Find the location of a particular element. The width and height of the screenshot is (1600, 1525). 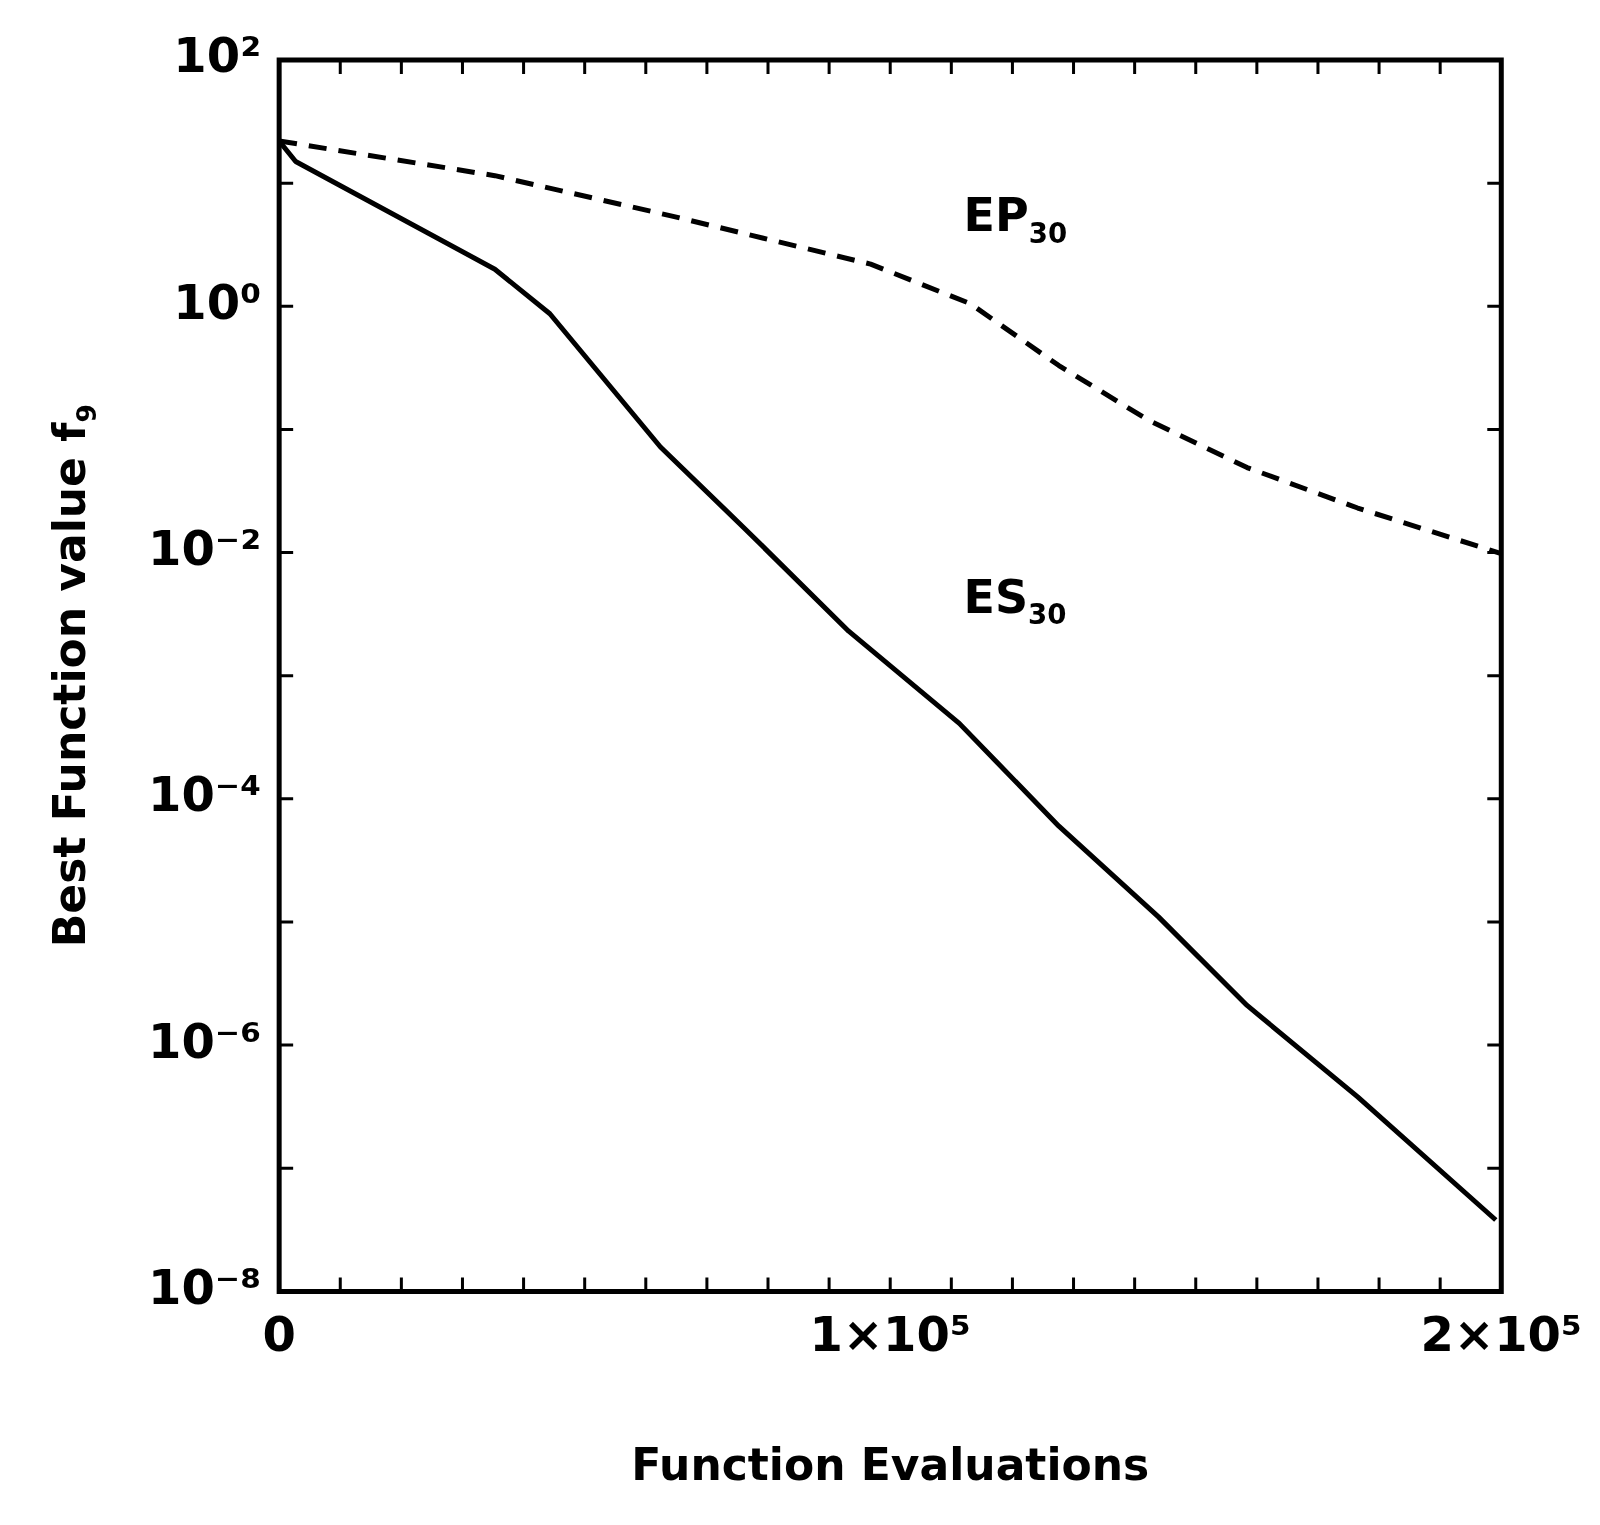

x-tick-label: 1×10⁵ is located at coordinates (890, 1333).